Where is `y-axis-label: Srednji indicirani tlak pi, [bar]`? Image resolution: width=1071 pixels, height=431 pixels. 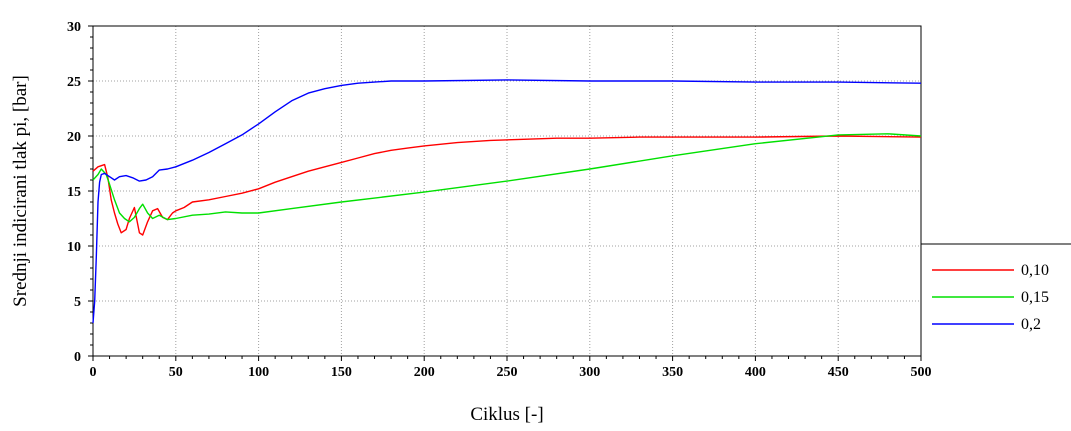
y-axis-label: Srednji indicirani tlak pi, [bar] is located at coordinates (20, 191).